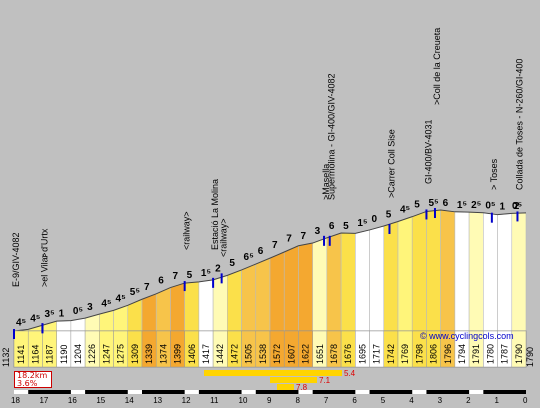 Image resolution: width=540 pixels, height=408 pixels. What do you see at coordinates (263, 354) in the screenshot?
I see `elevation-label: 1538` at bounding box center [263, 354].